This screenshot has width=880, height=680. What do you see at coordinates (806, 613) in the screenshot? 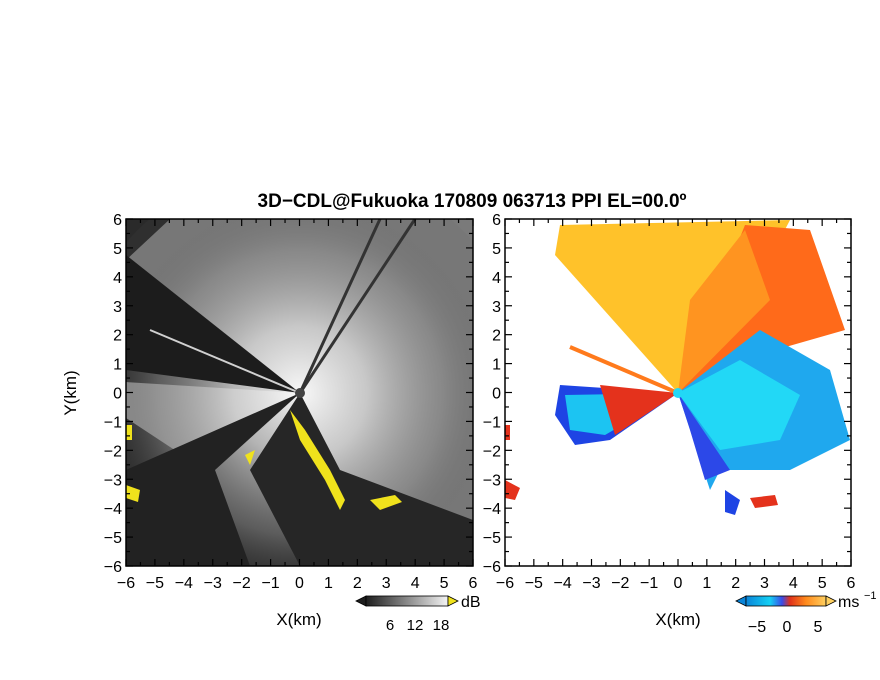
I see `velocity-colorbar: ms −1 −5 0 5` at bounding box center [806, 613].